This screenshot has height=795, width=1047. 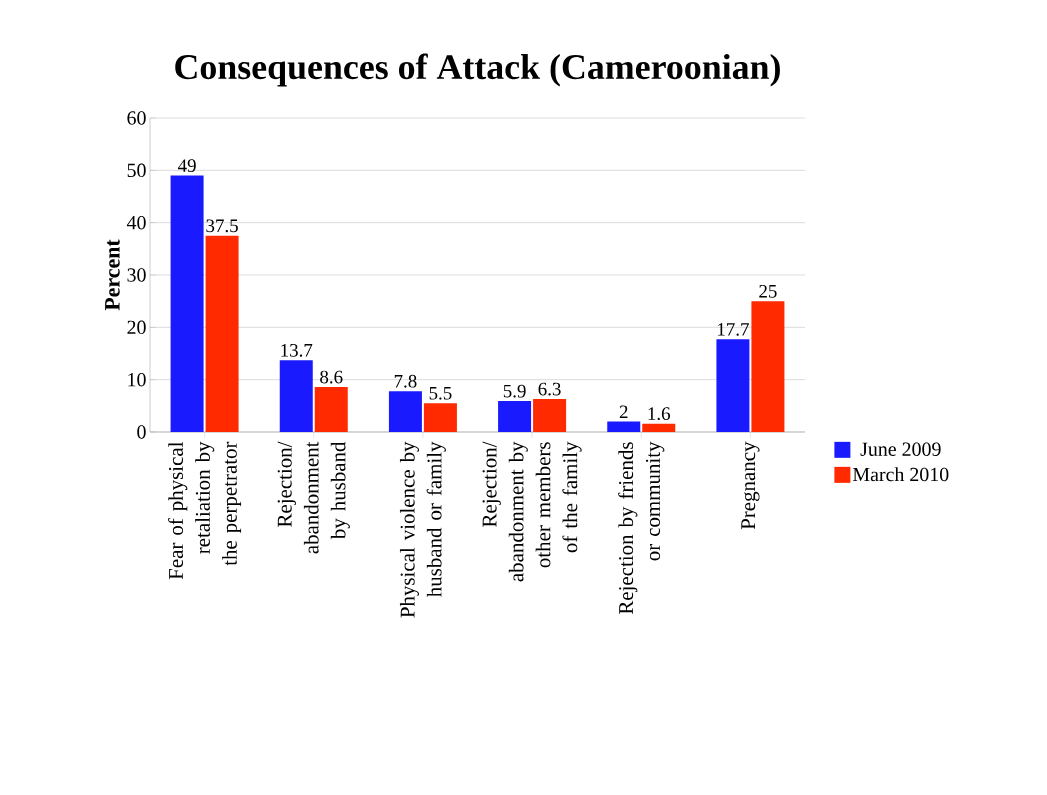 What do you see at coordinates (623, 412) in the screenshot?
I see `data-label: 2` at bounding box center [623, 412].